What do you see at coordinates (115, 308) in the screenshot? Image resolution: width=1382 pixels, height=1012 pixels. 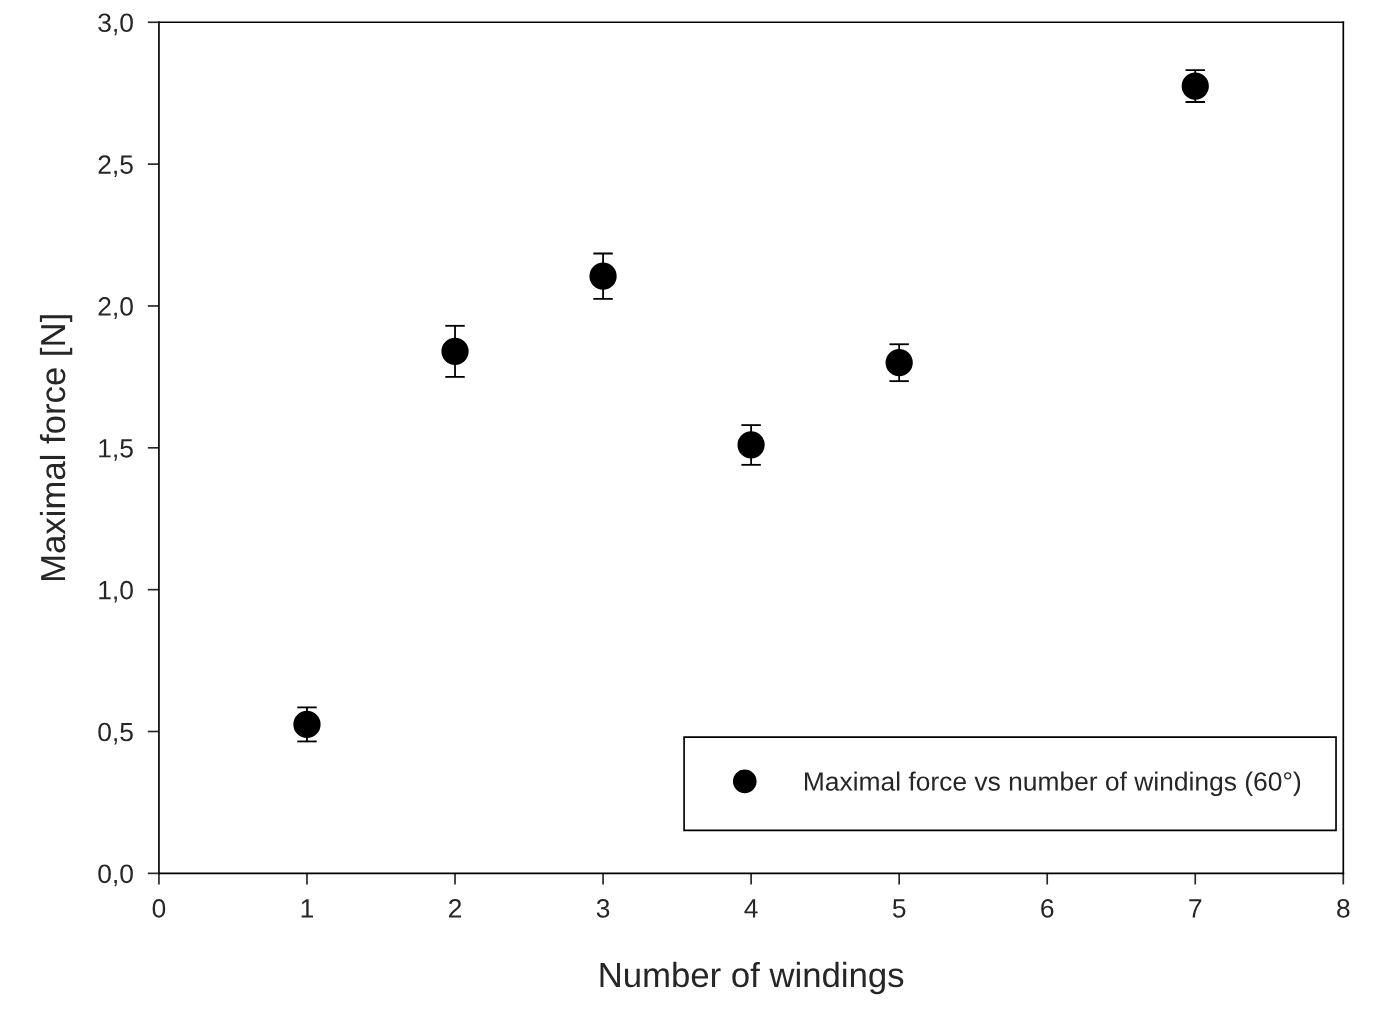 I see `y-tick-label: 2,0` at bounding box center [115, 308].